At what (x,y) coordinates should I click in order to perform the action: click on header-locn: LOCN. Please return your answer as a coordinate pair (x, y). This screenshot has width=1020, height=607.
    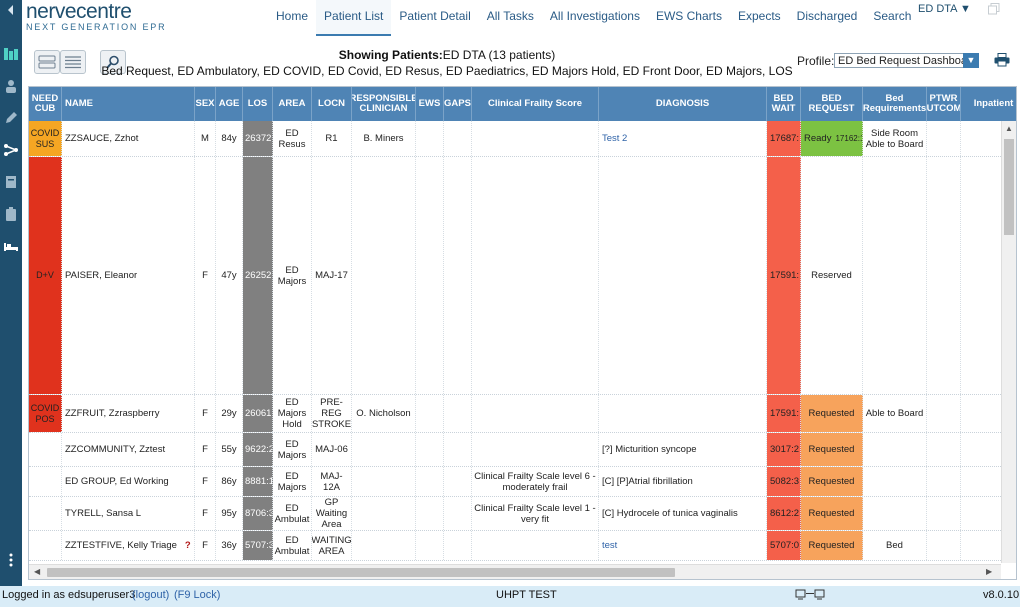
    Looking at the image, I should click on (332, 104).